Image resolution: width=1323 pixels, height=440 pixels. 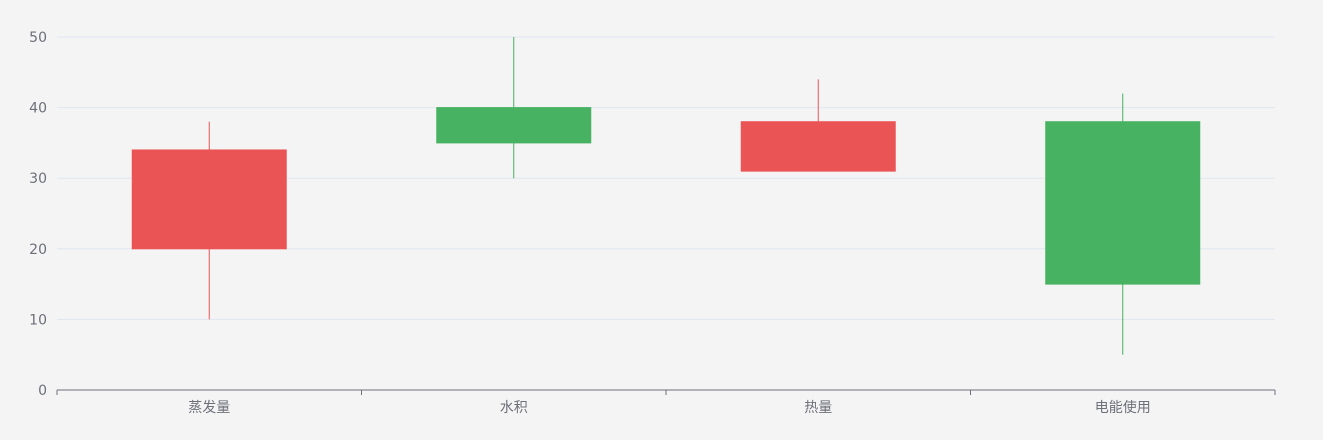 I want to click on x-axis: 蒸发量 水积 热量 电能使用, so click(x=666, y=402).